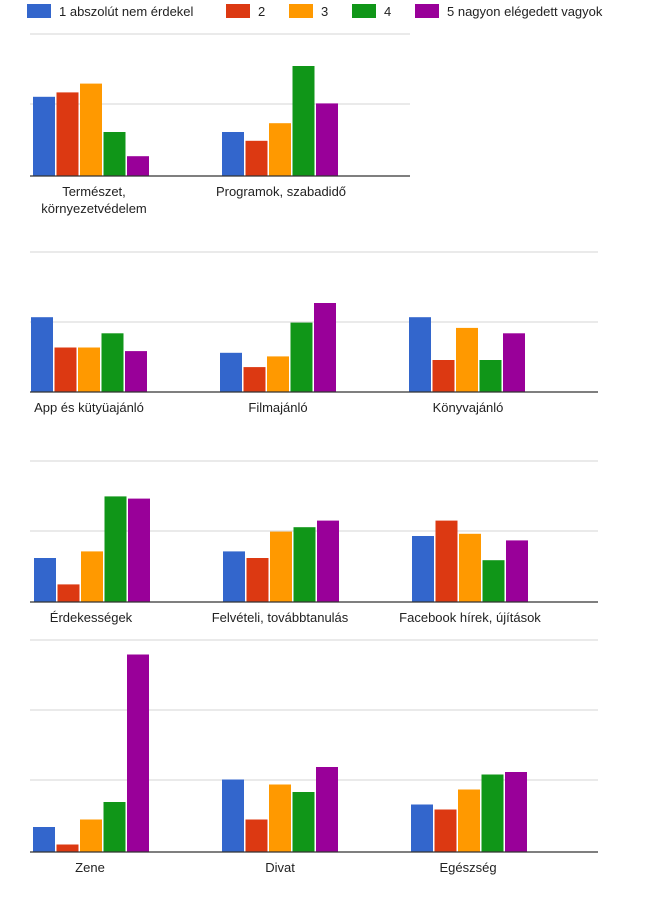 The width and height of the screenshot is (647, 910). Describe the element at coordinates (261, 11) in the screenshot. I see `legend-label-2: 2` at that location.